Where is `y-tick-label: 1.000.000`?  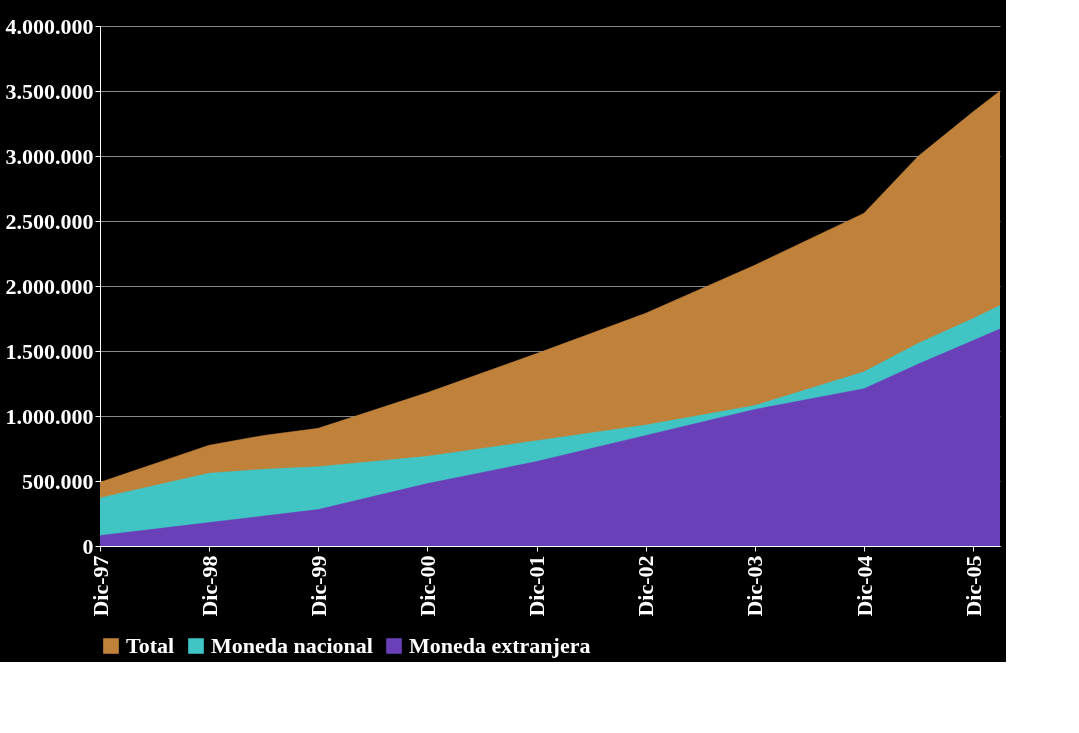 y-tick-label: 1.000.000 is located at coordinates (49, 416).